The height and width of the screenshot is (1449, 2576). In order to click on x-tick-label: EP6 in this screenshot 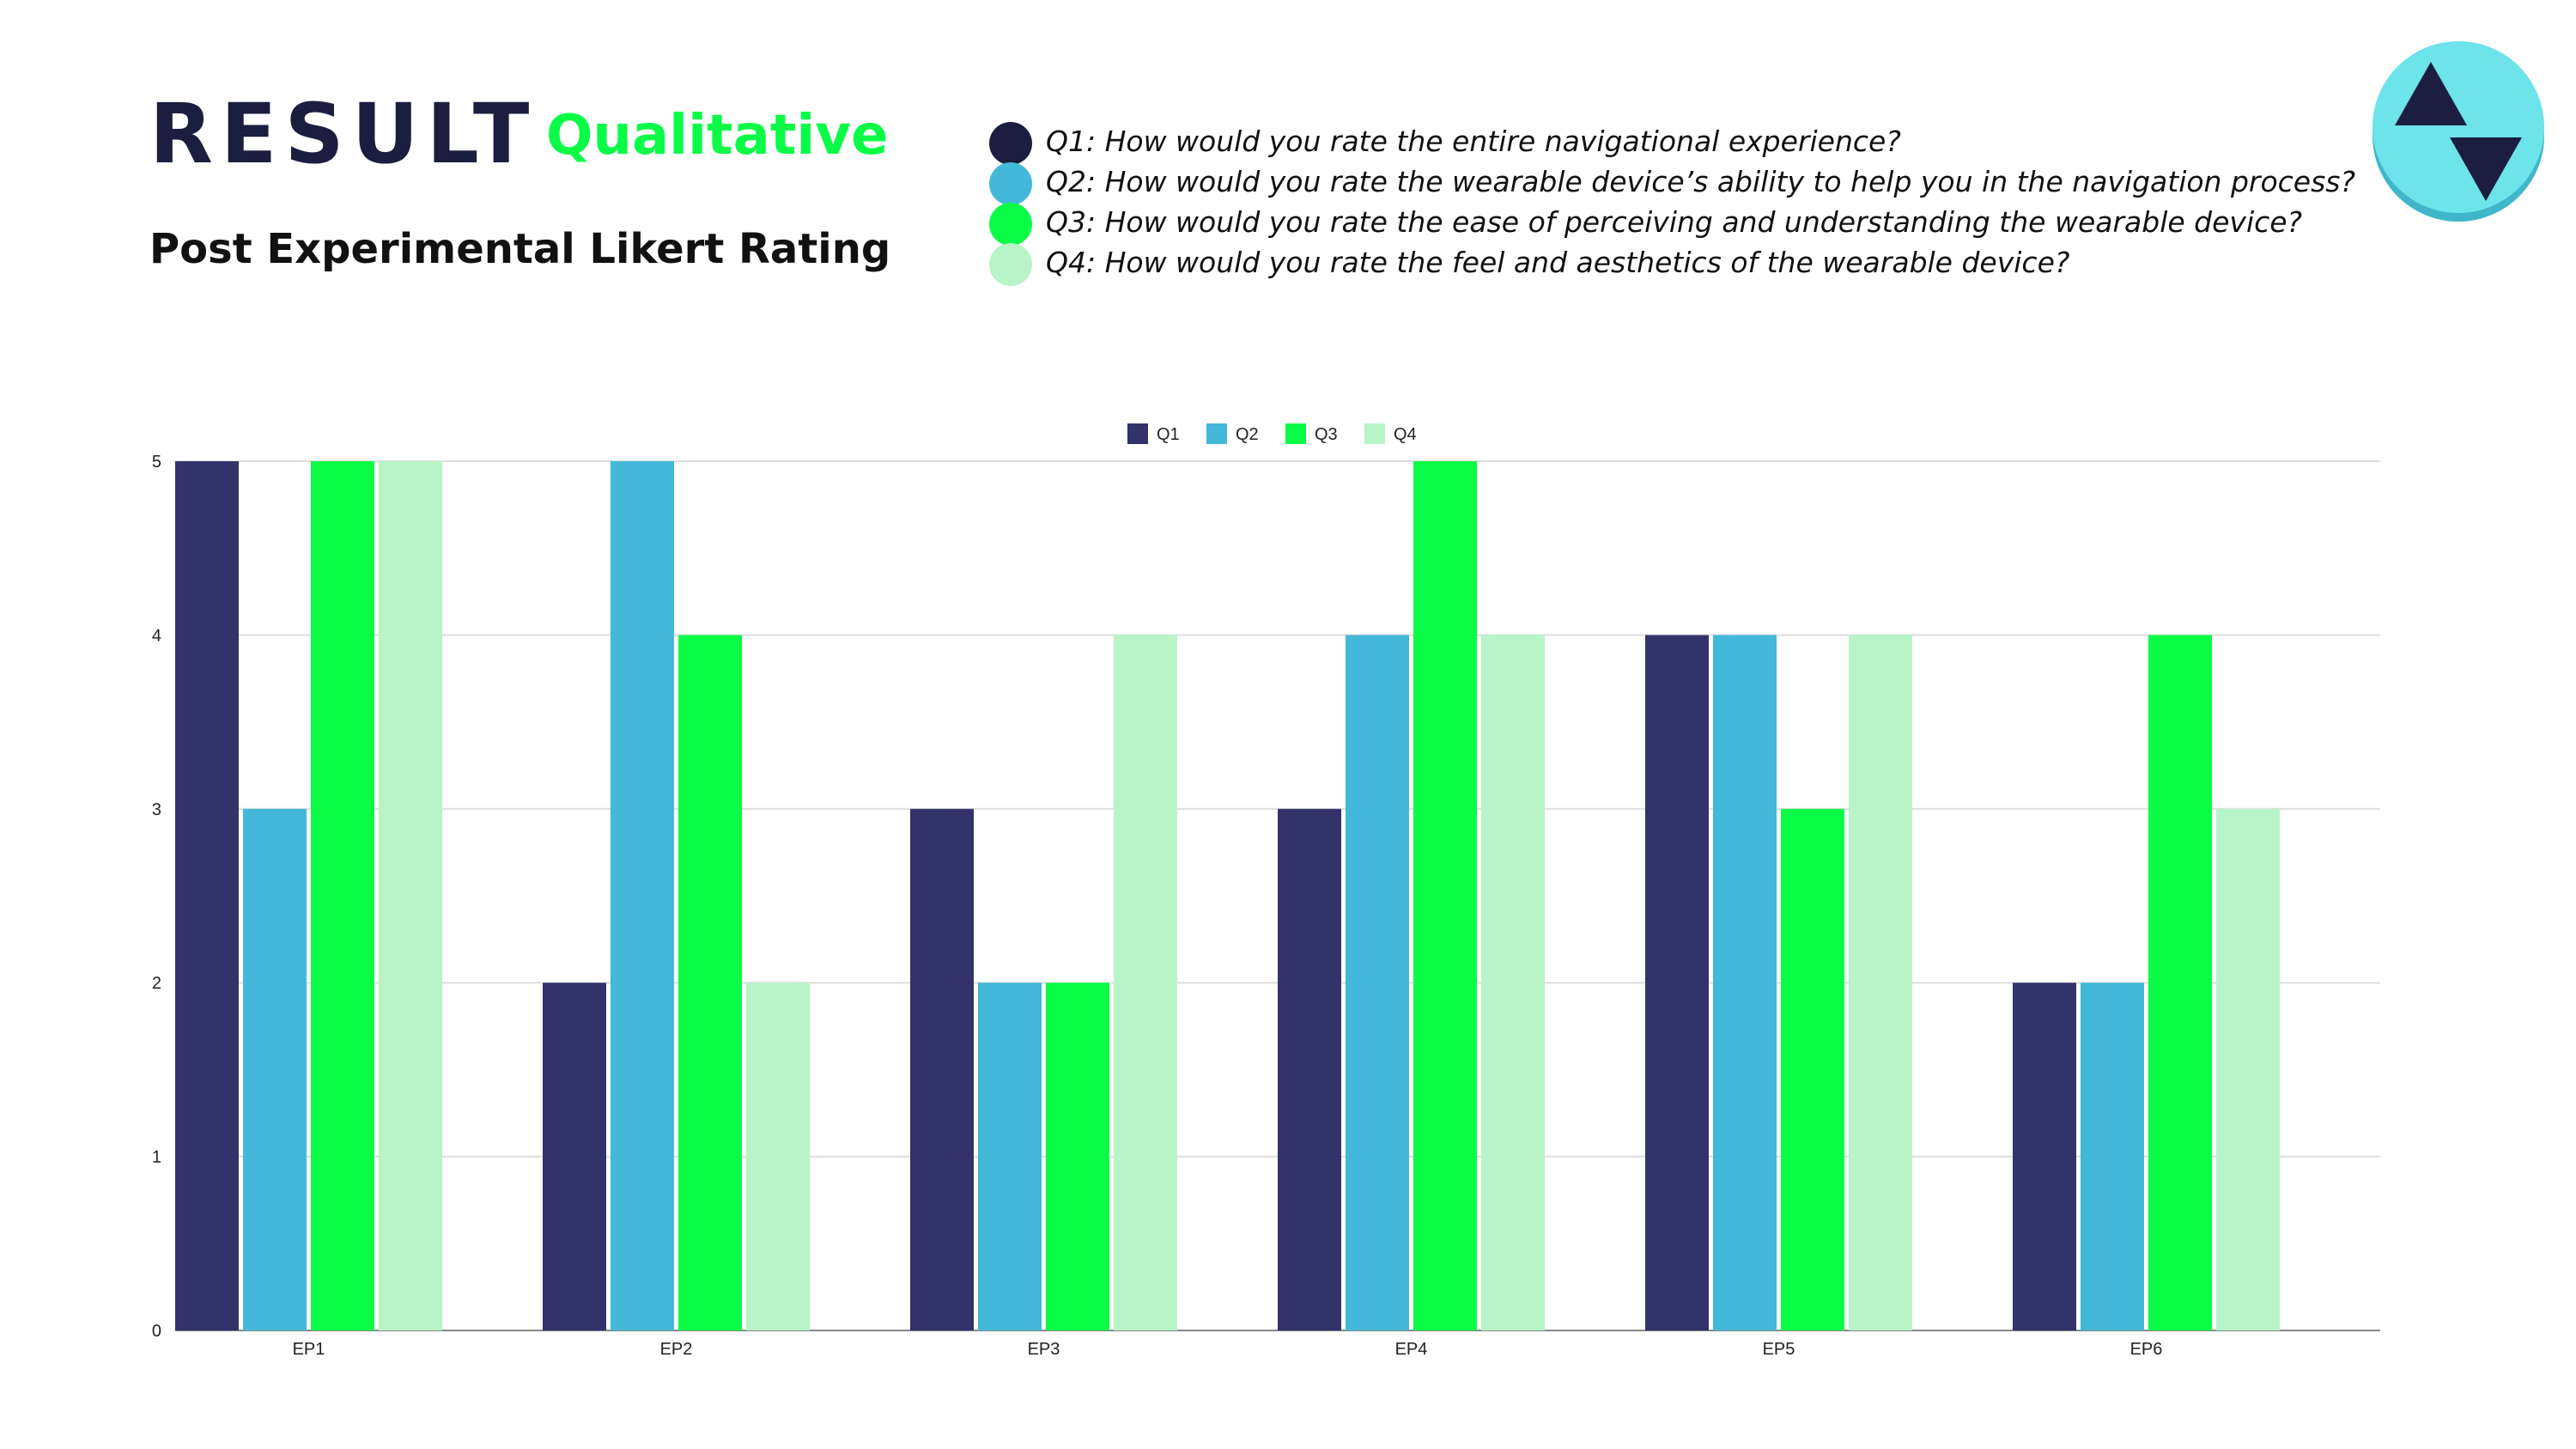, I will do `click(2146, 1349)`.